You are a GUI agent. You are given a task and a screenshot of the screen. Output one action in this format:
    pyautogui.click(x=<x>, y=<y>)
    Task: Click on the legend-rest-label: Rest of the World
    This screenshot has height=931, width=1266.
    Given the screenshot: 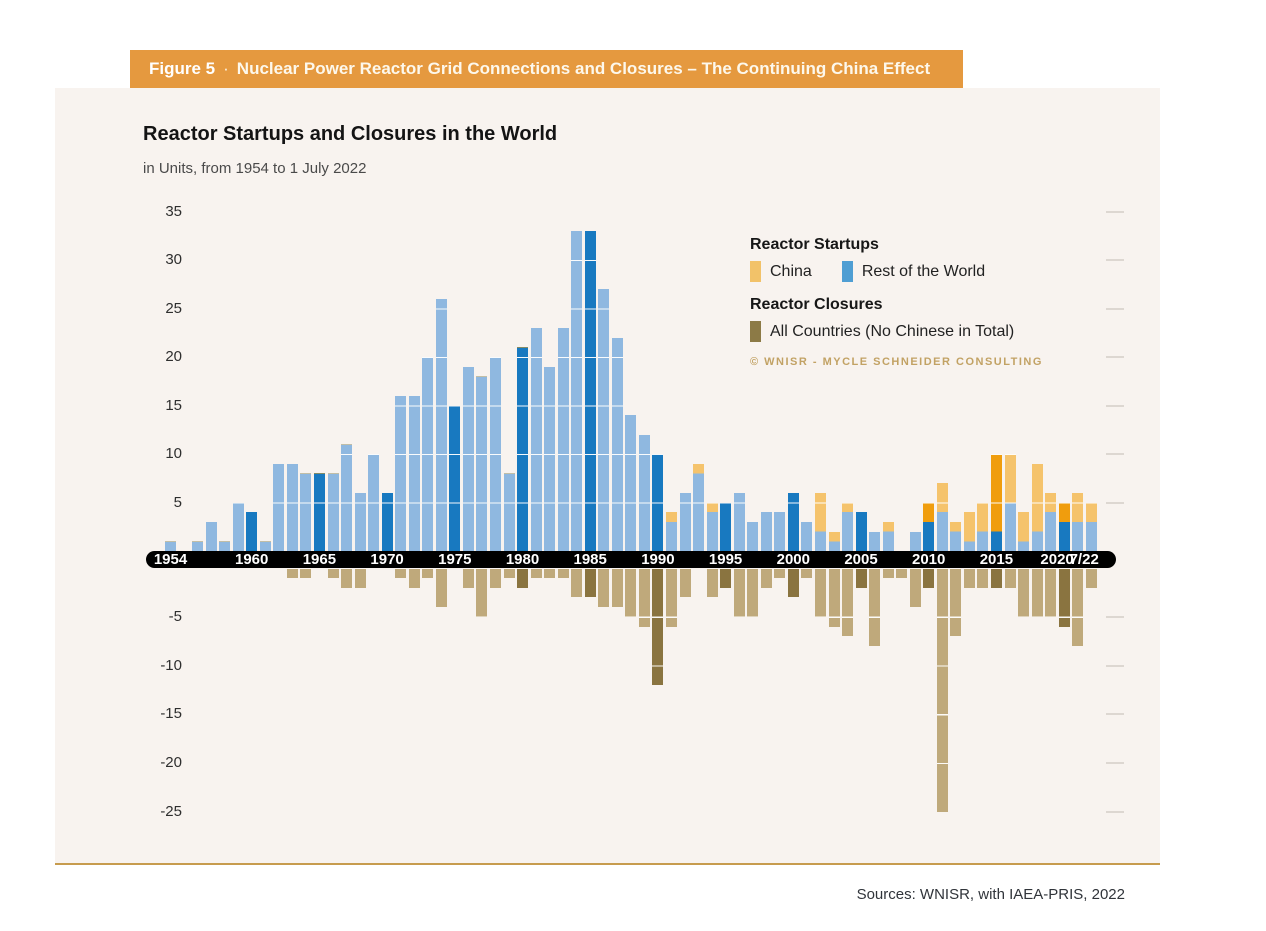 What is the action you would take?
    pyautogui.click(x=923, y=271)
    